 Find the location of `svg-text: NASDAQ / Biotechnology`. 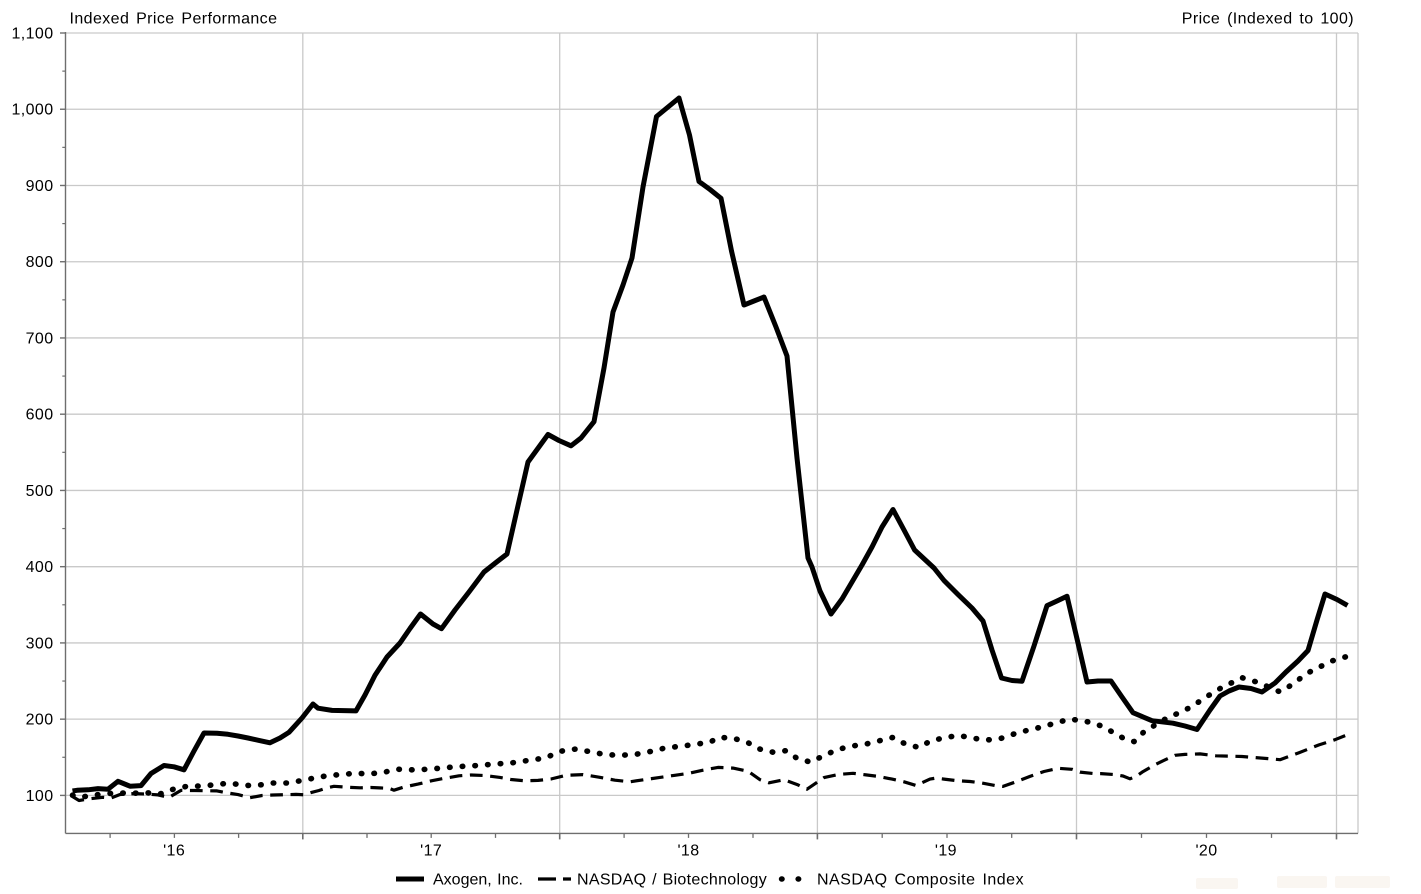

svg-text: NASDAQ / Biotechnology is located at coordinates (672, 880).